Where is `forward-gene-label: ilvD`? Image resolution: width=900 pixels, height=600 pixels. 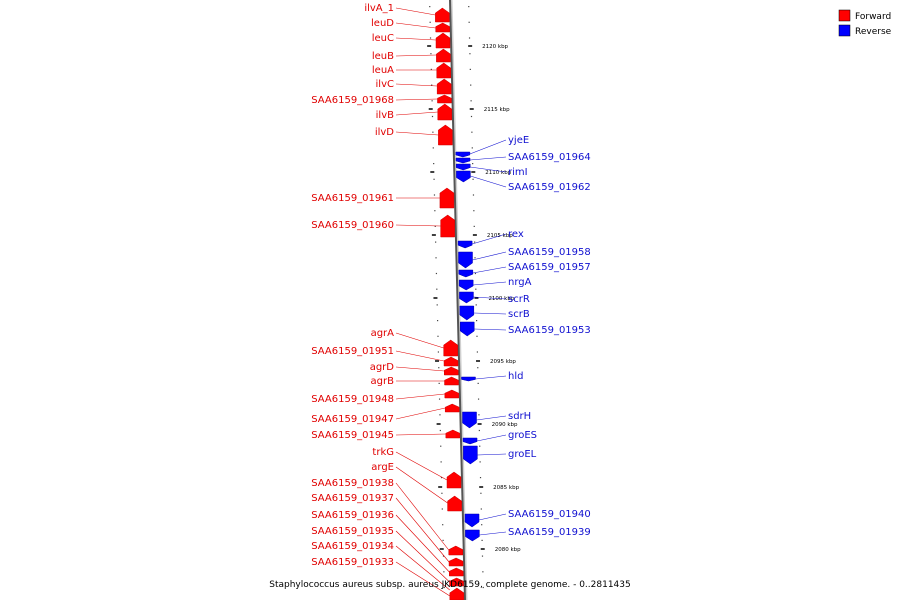
forward-gene-label: ilvD is located at coordinates (384, 132).